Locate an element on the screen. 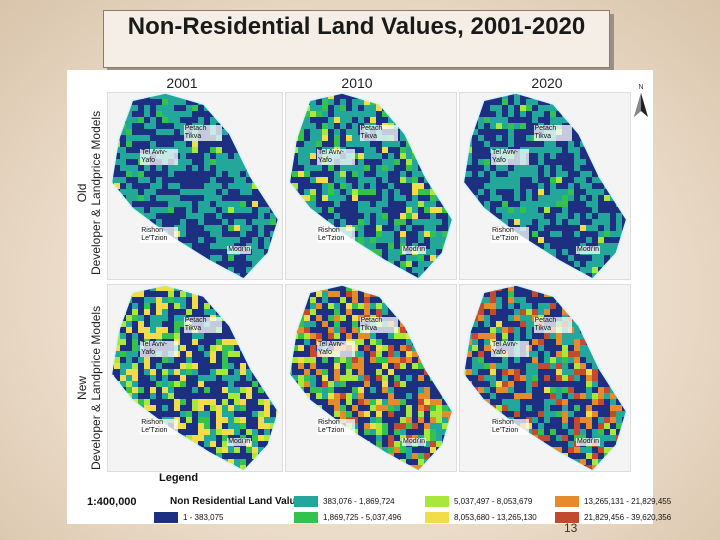 The image size is (720, 540). north-arrow-icon is located at coordinates (641, 105).